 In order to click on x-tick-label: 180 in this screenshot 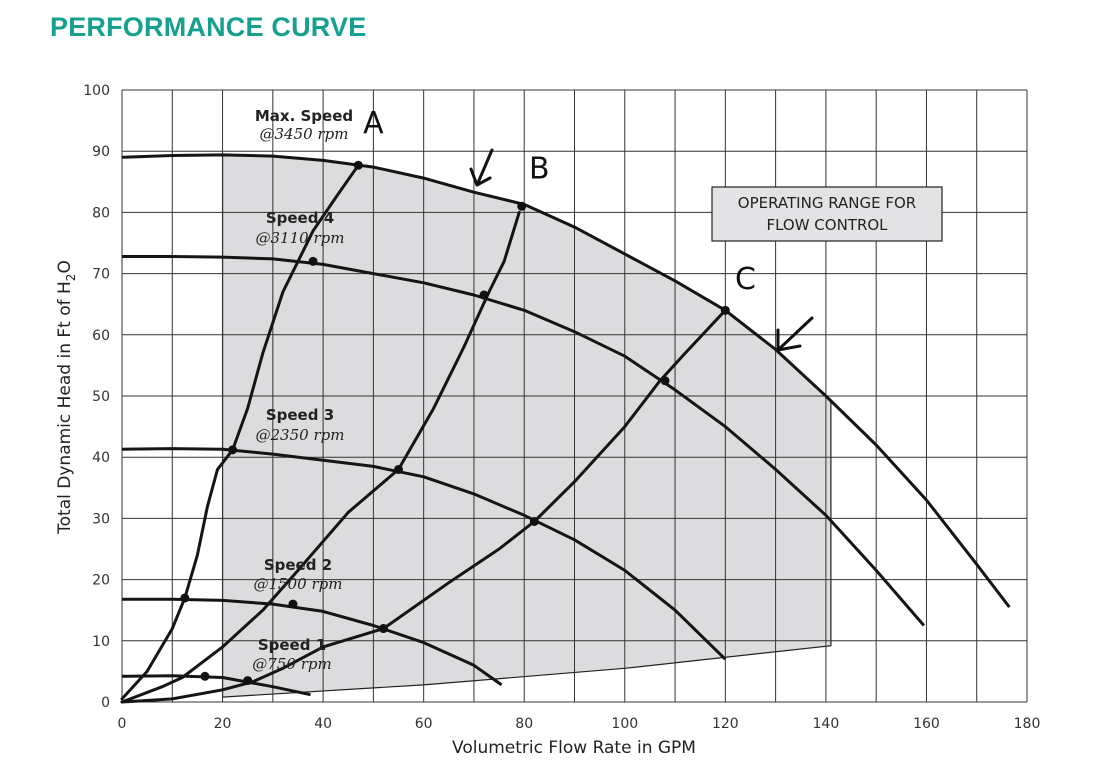, I will do `click(1027, 724)`.